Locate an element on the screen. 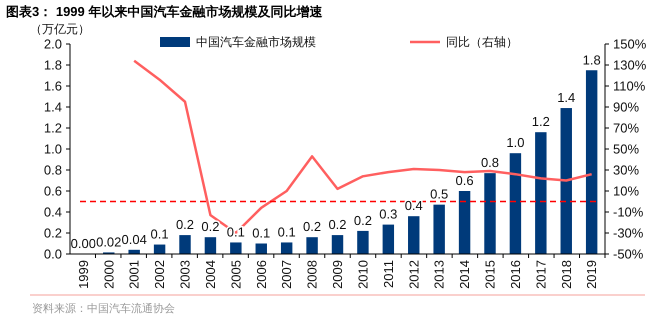 The image size is (667, 327). x-tick-label: 2017 is located at coordinates (540, 274).